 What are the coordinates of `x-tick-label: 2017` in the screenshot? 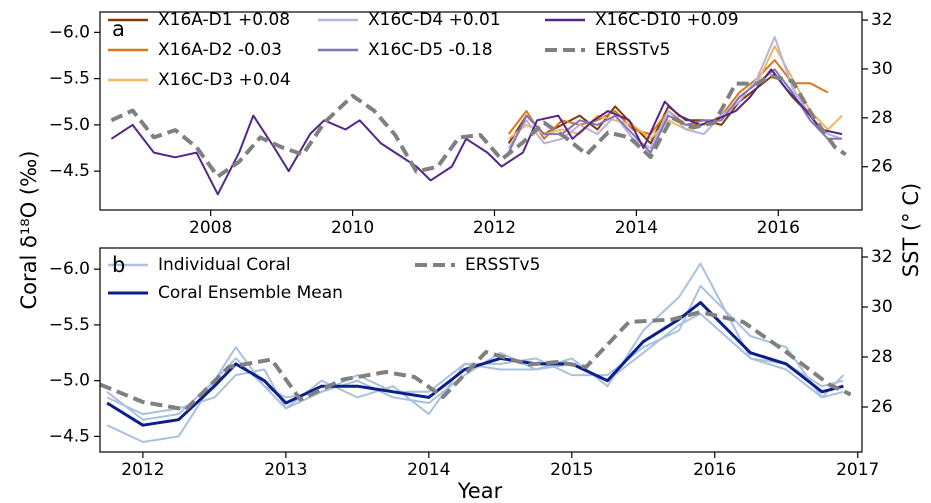 It's located at (857, 470).